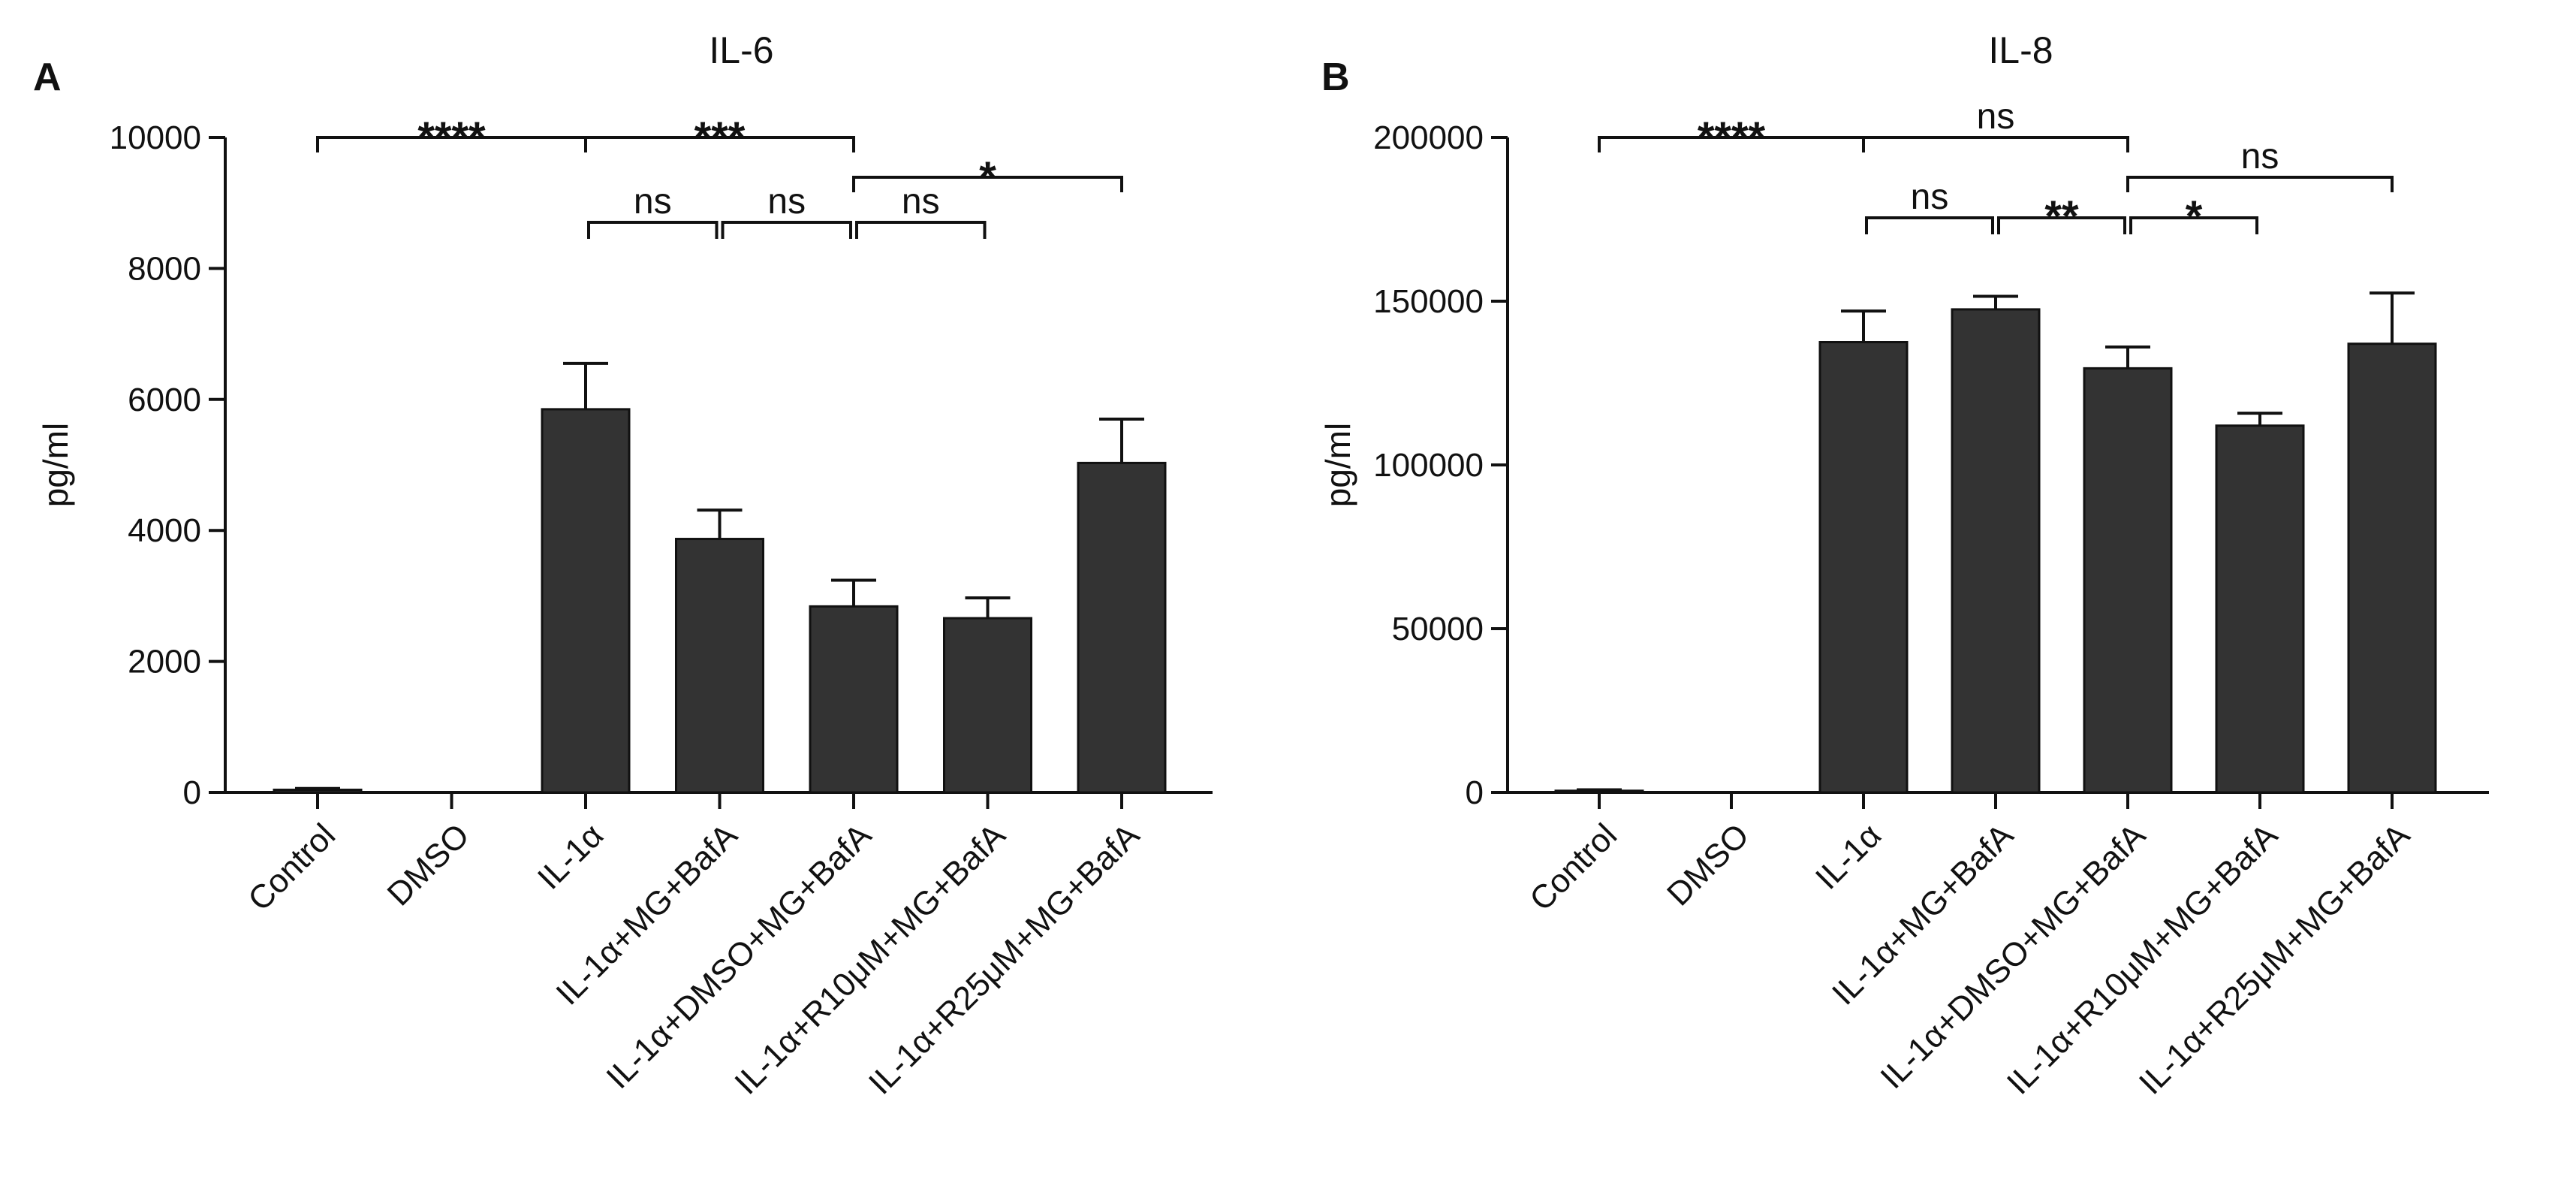 Image resolution: width=2576 pixels, height=1195 pixels. I want to click on y-tick-label: 10000, so click(155, 137).